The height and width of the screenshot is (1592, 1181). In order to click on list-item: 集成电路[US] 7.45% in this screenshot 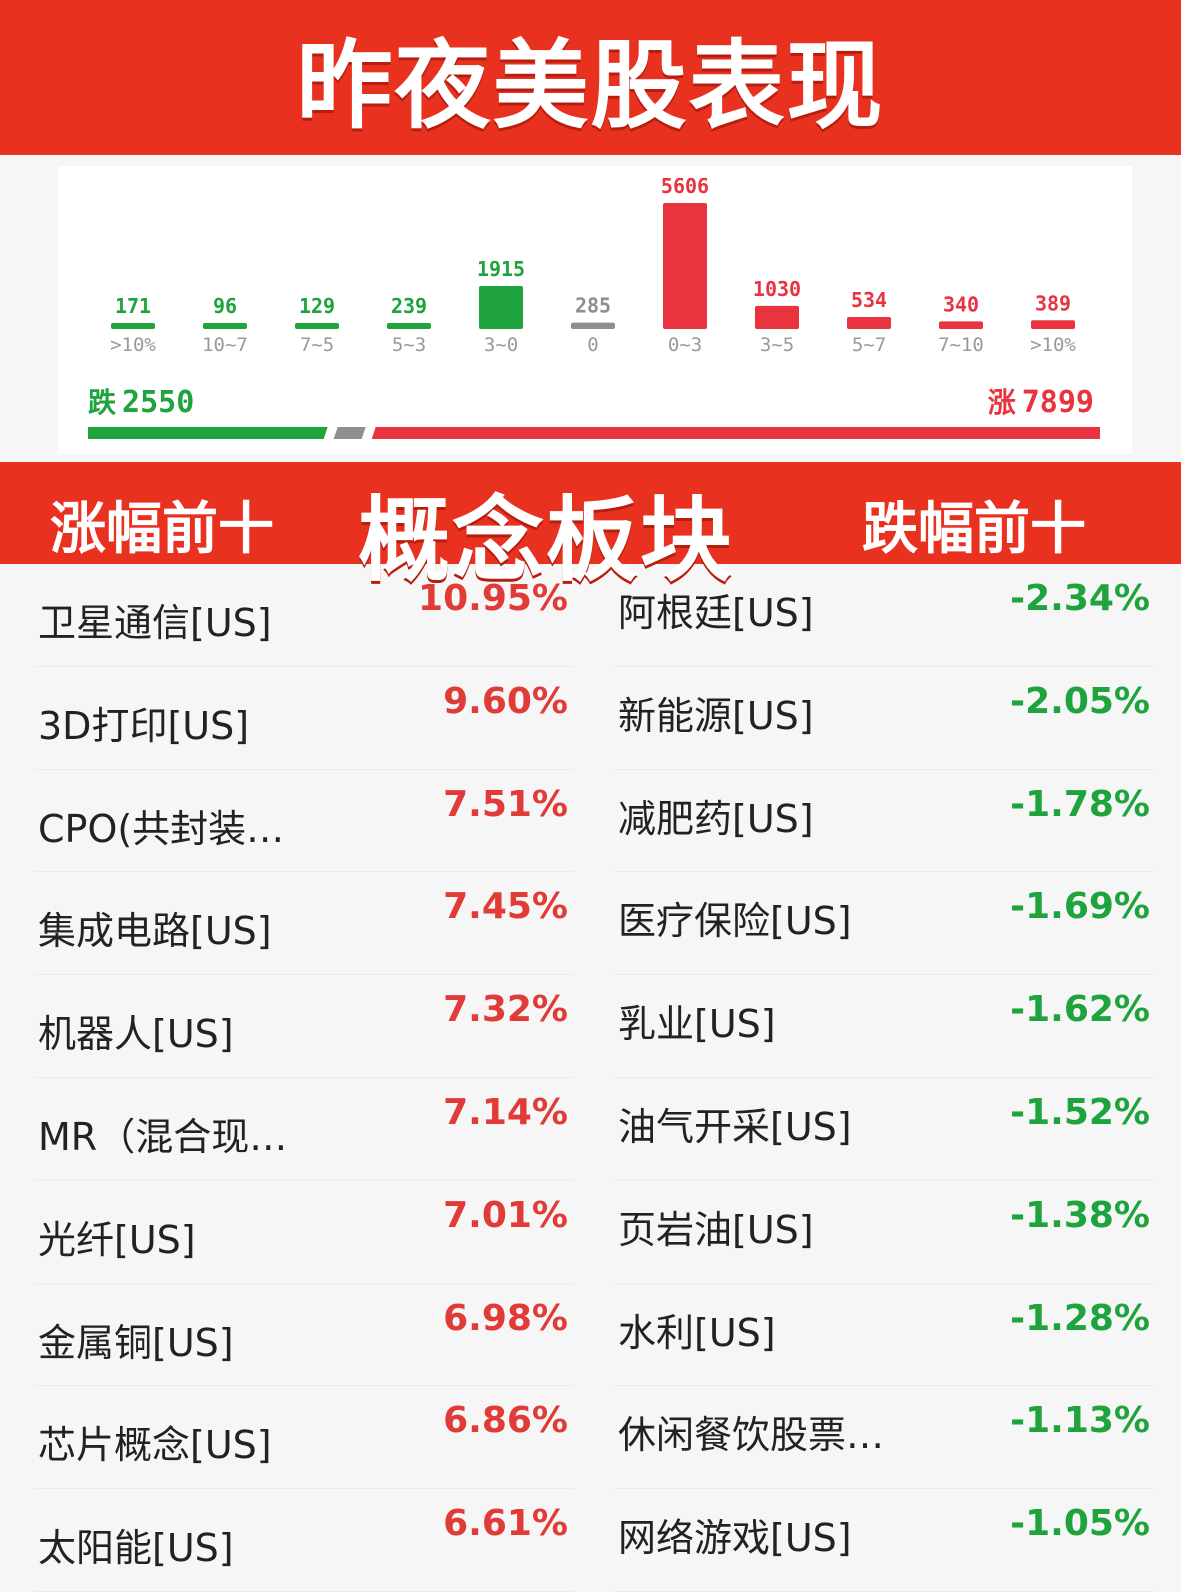, I will do `click(304, 924)`.